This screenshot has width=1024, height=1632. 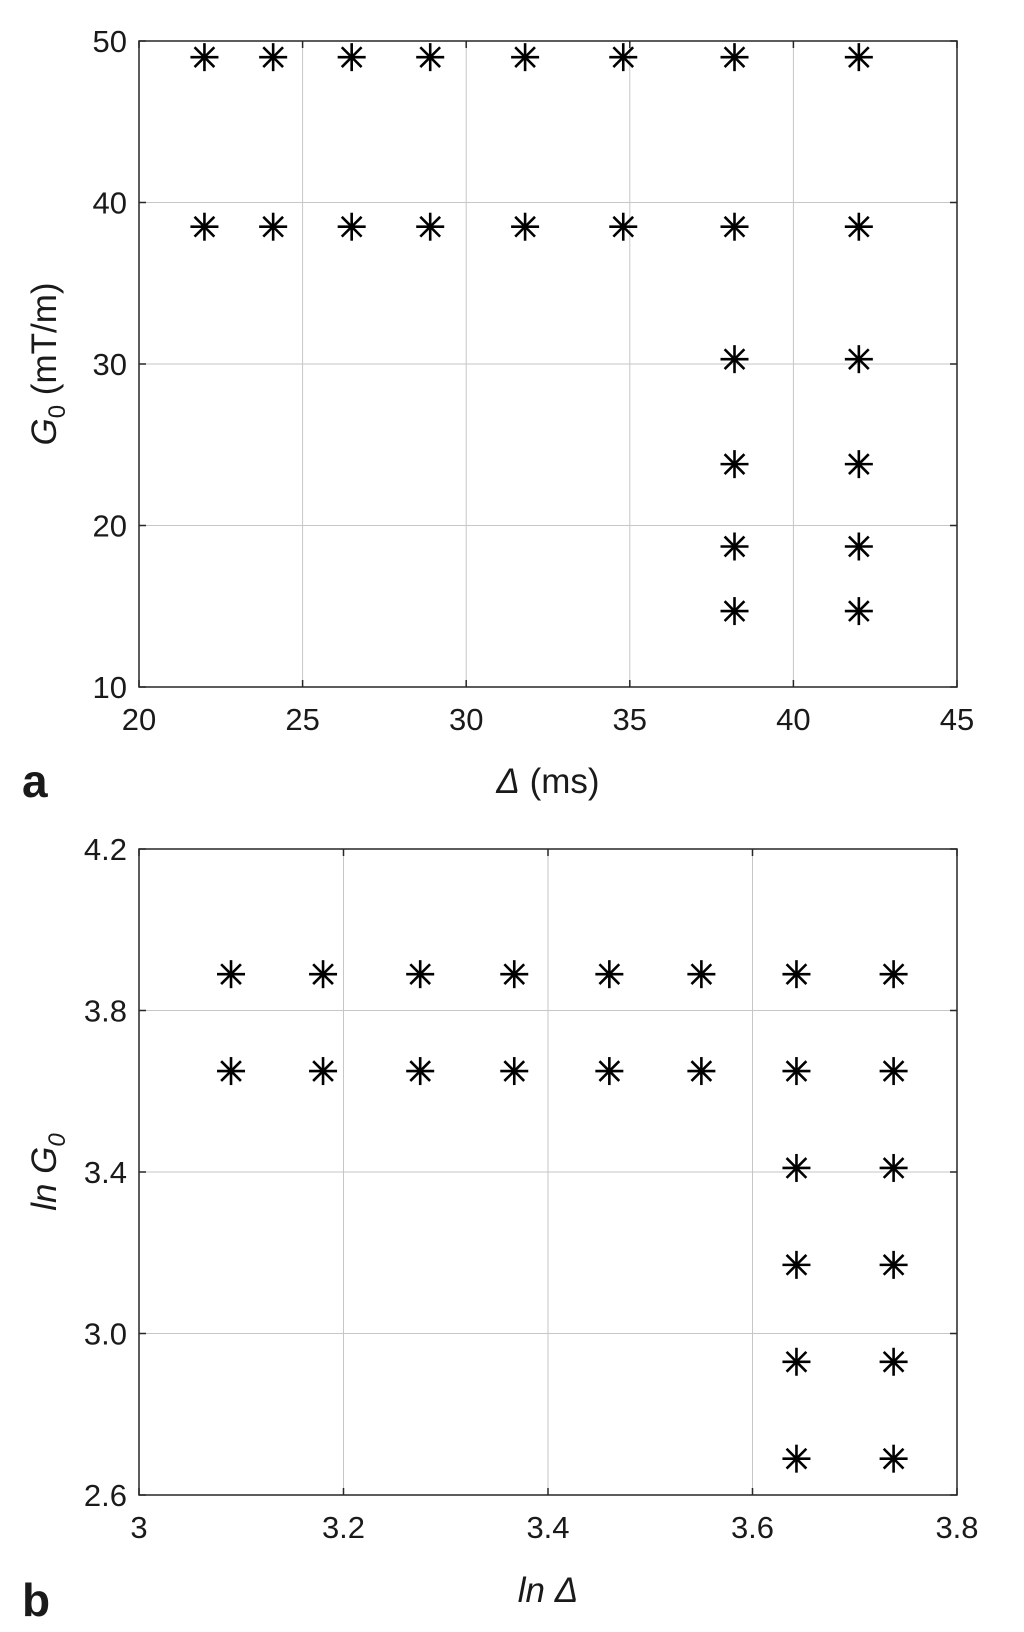 I want to click on panel-a-xtick-label: 25, so click(x=302, y=719).